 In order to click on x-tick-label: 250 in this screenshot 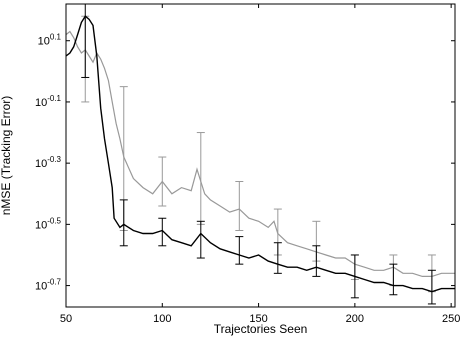, I will do `click(451, 319)`.